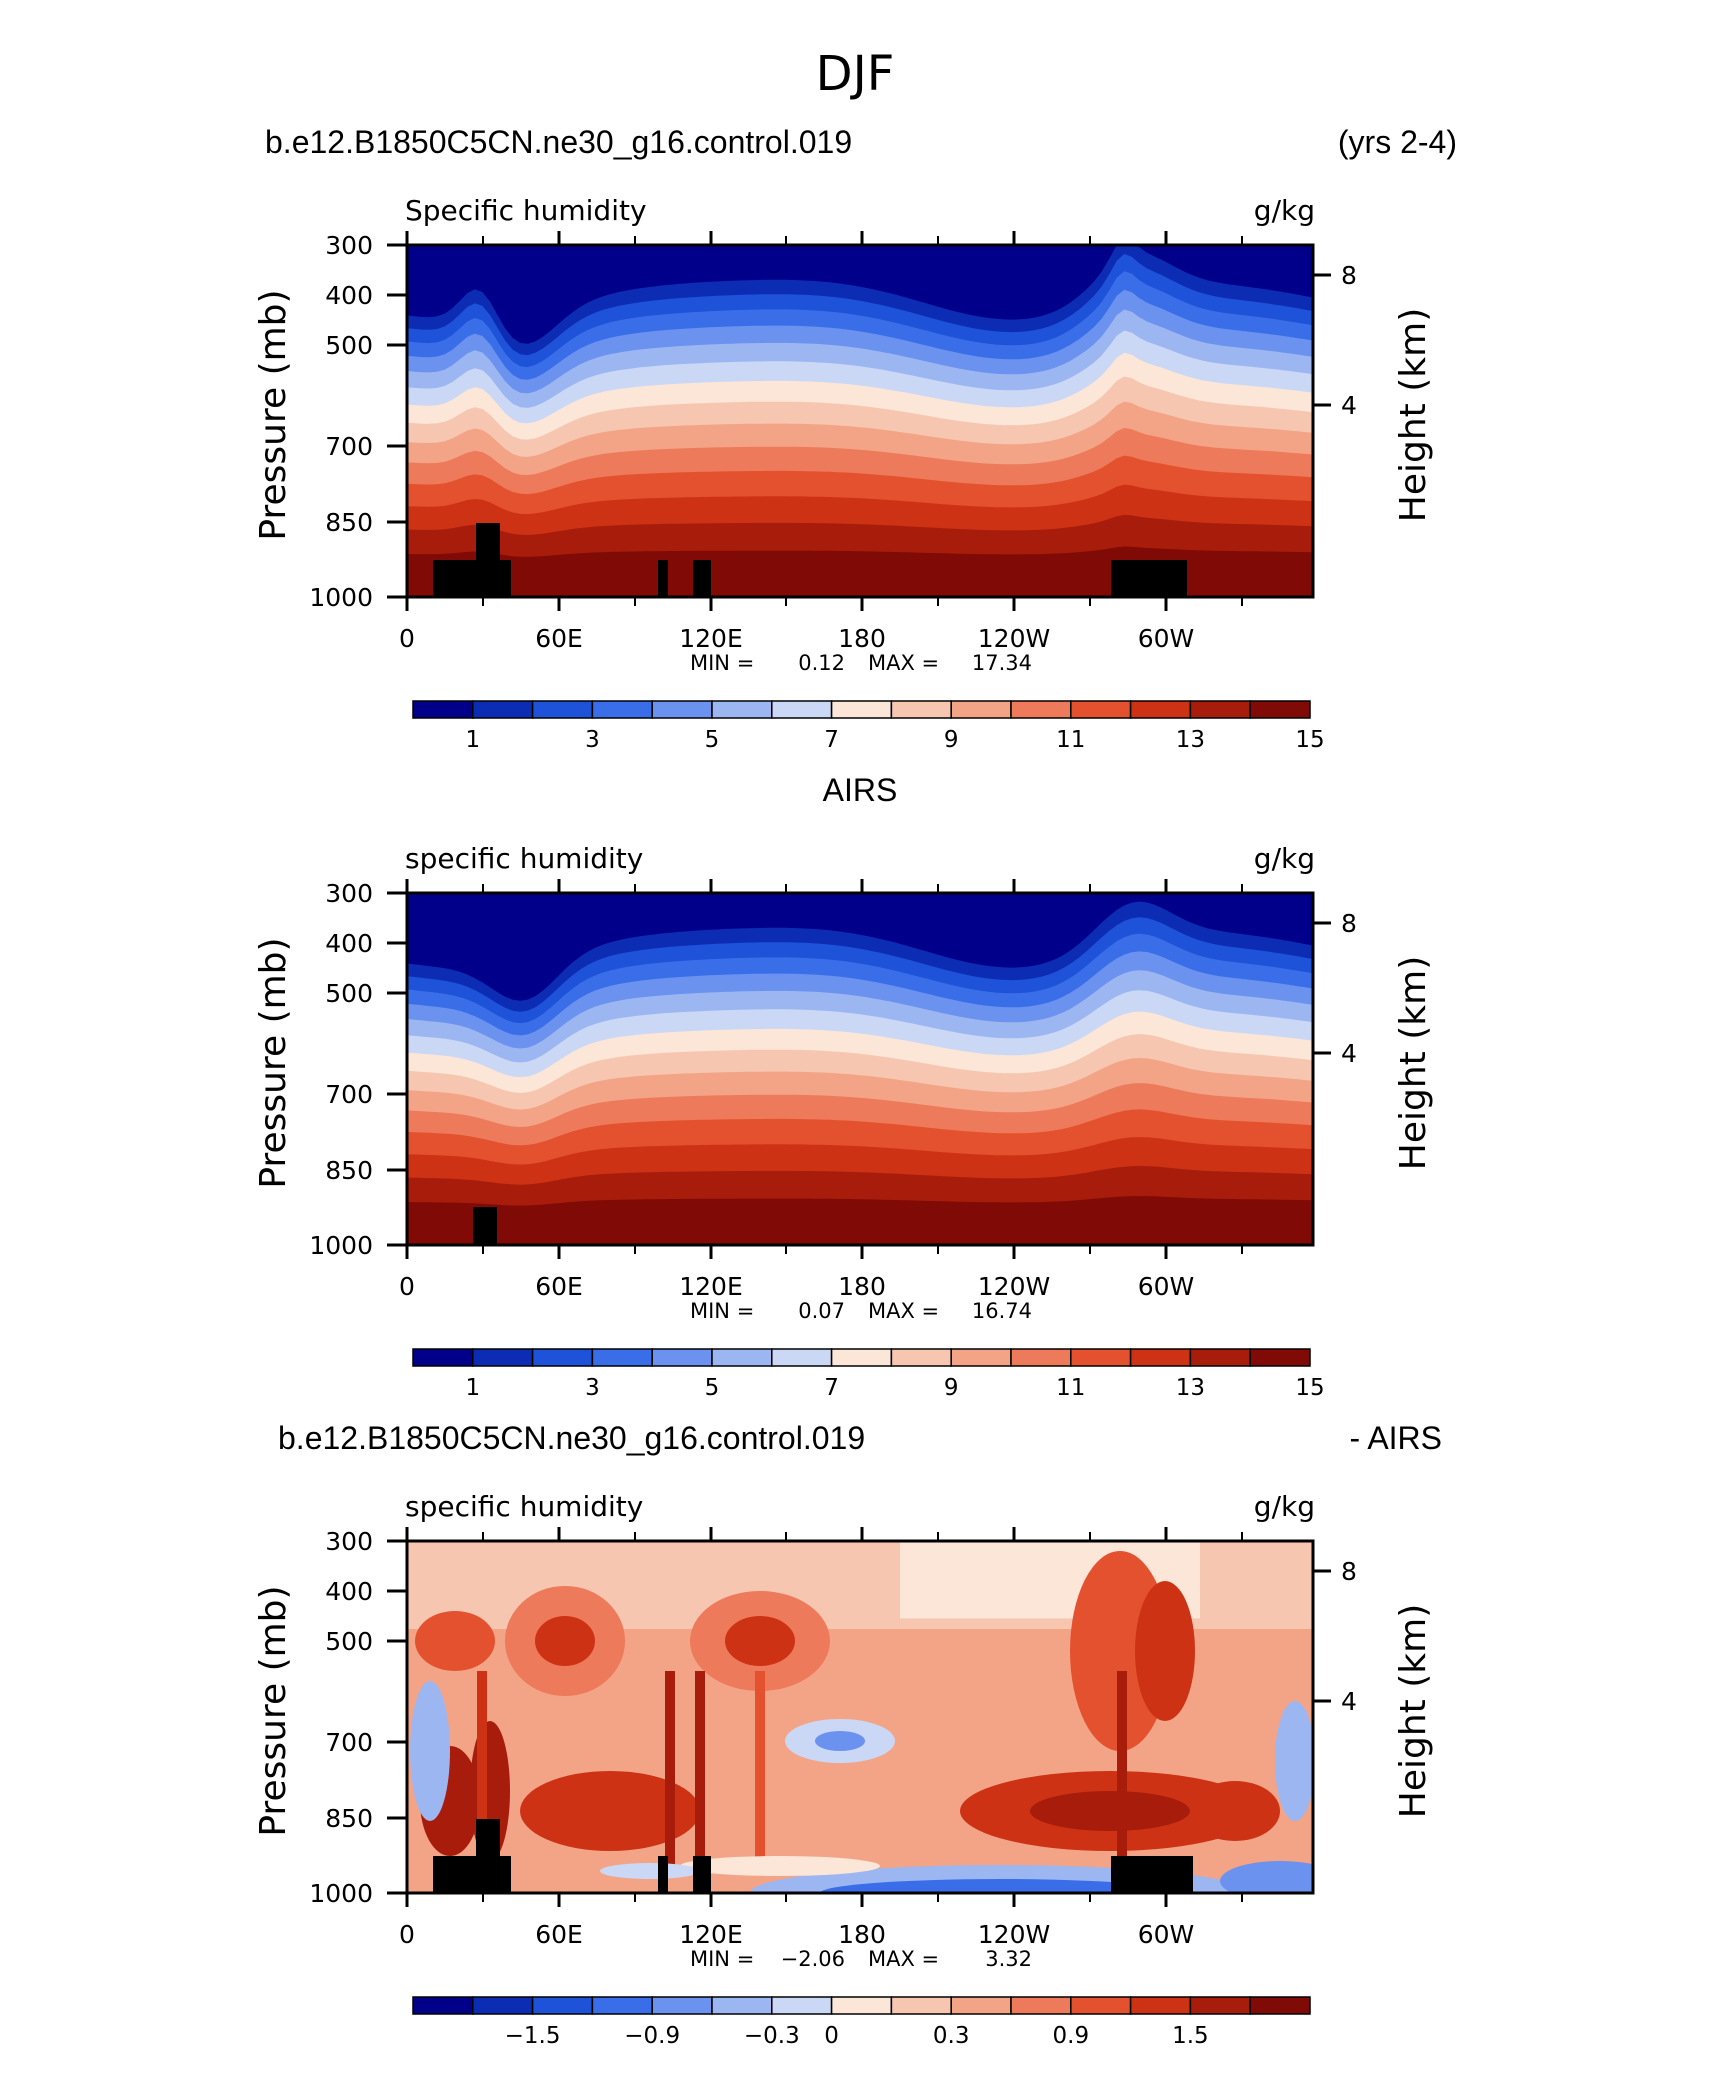 This screenshot has height=2074, width=1710. I want to click on contour-field, so click(860, 1717).